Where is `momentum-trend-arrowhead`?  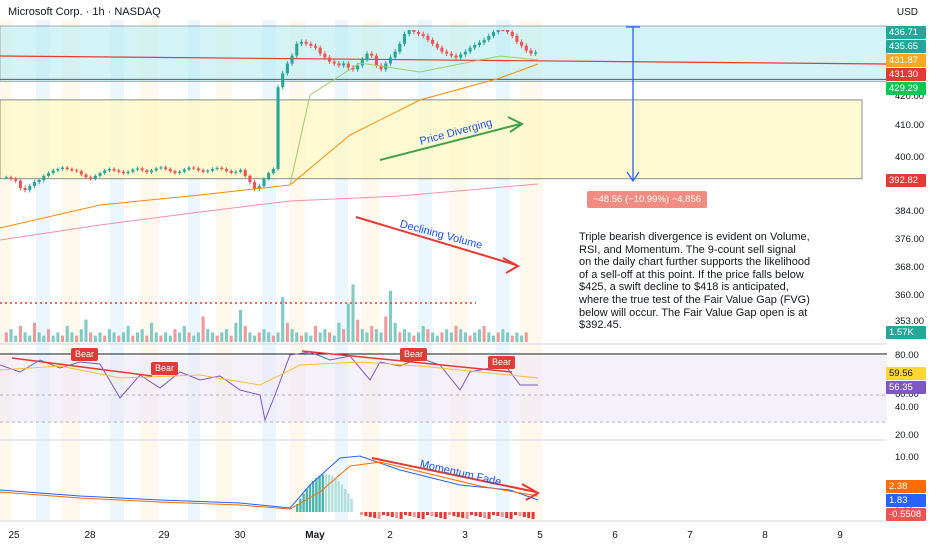 momentum-trend-arrowhead is located at coordinates (531, 492).